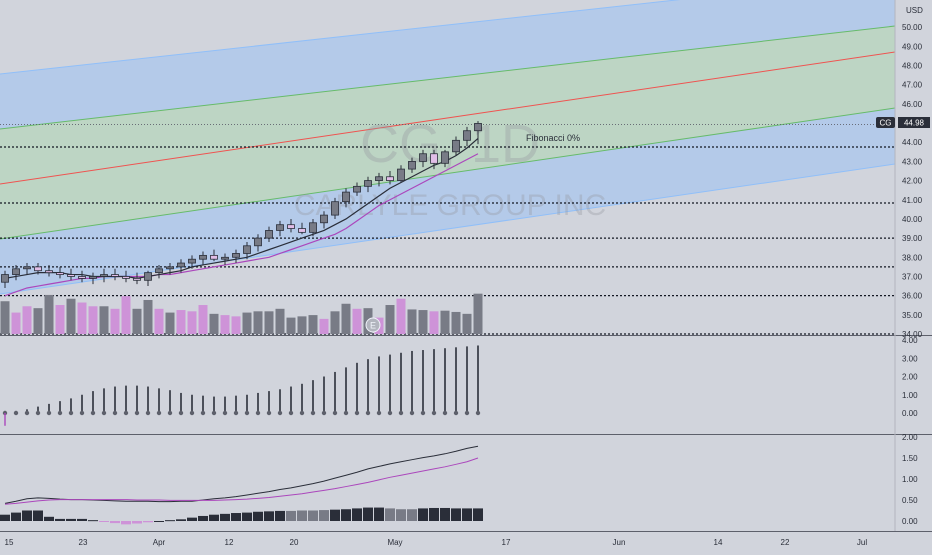 This screenshot has width=932, height=555. I want to click on indicator1-tick-label: 4.00, so click(910, 340).